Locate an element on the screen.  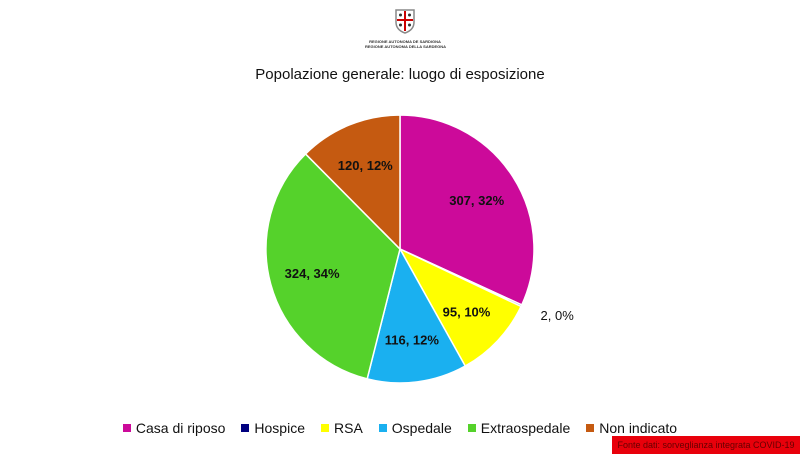
pie-slice-non-indicato is located at coordinates (352, 182).